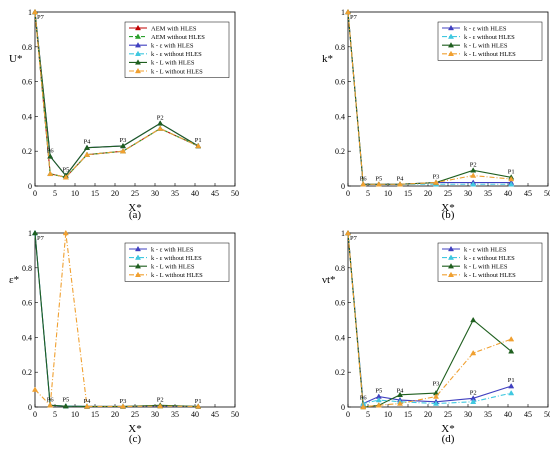  What do you see at coordinates (15, 59) in the screenshot?
I see `y-axis-label: U*` at bounding box center [15, 59].